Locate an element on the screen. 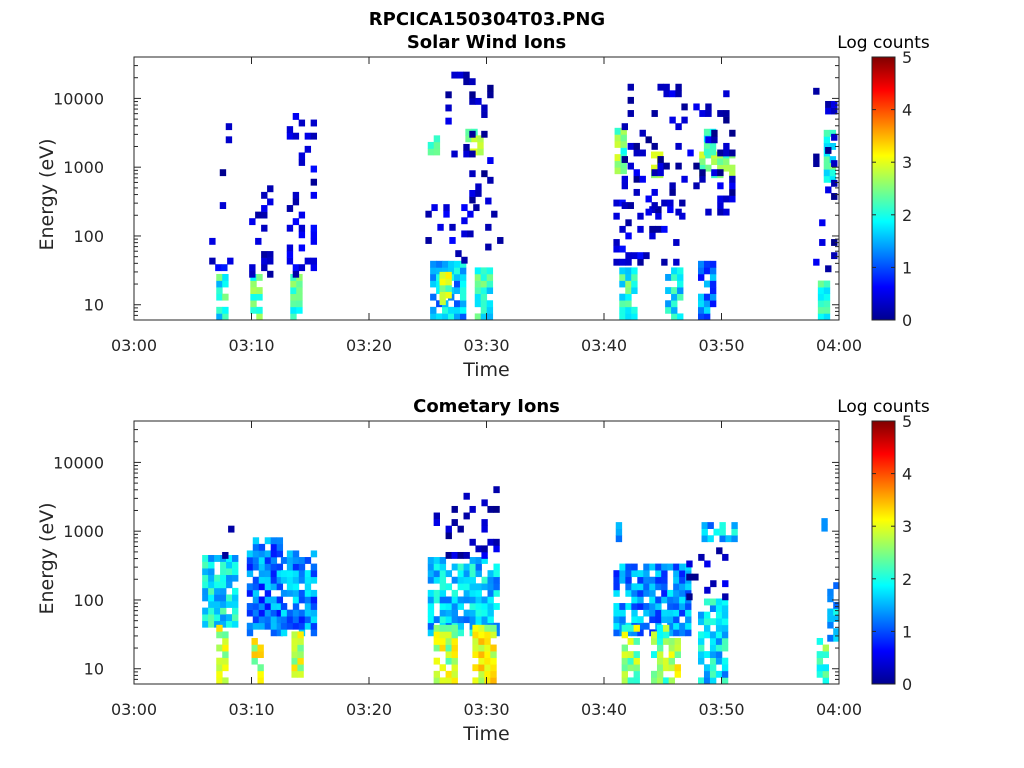 The height and width of the screenshot is (768, 1024). colorbar: Log counts 0 1 2 3 4 5 is located at coordinates (883, 181).